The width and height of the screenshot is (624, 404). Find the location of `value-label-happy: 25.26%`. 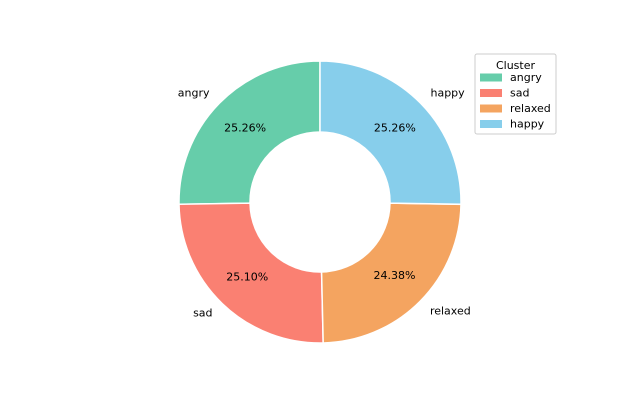

value-label-happy: 25.26% is located at coordinates (395, 127).